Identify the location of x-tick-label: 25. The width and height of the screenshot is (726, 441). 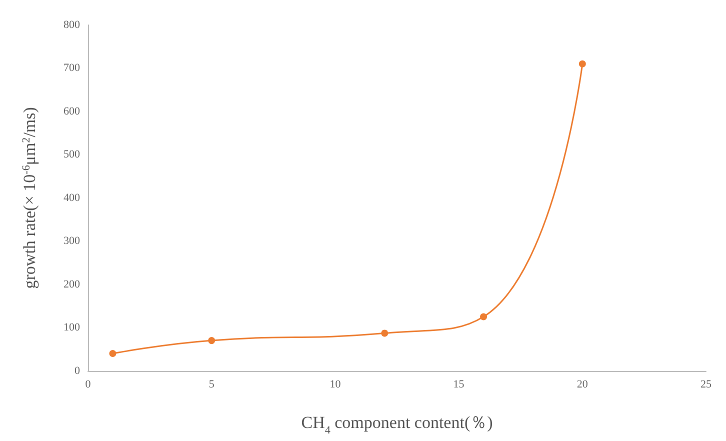
(706, 384).